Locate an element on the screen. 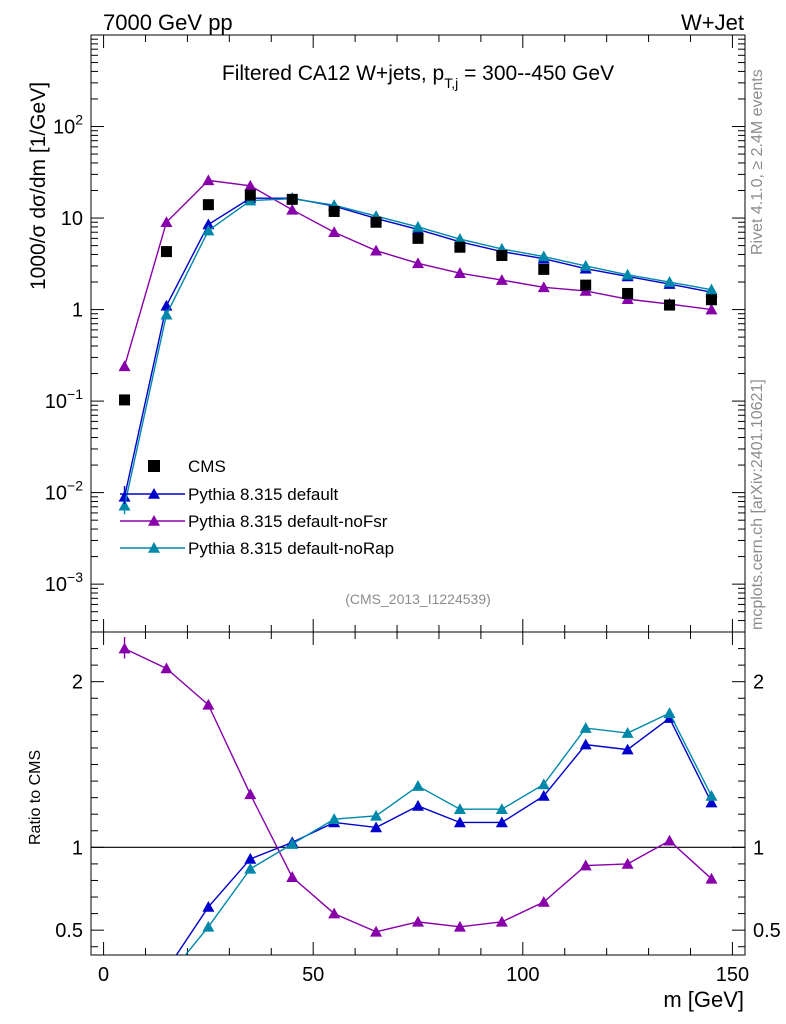 The width and height of the screenshot is (786, 1024). header-left: 7000 GeV pp is located at coordinates (168, 22).